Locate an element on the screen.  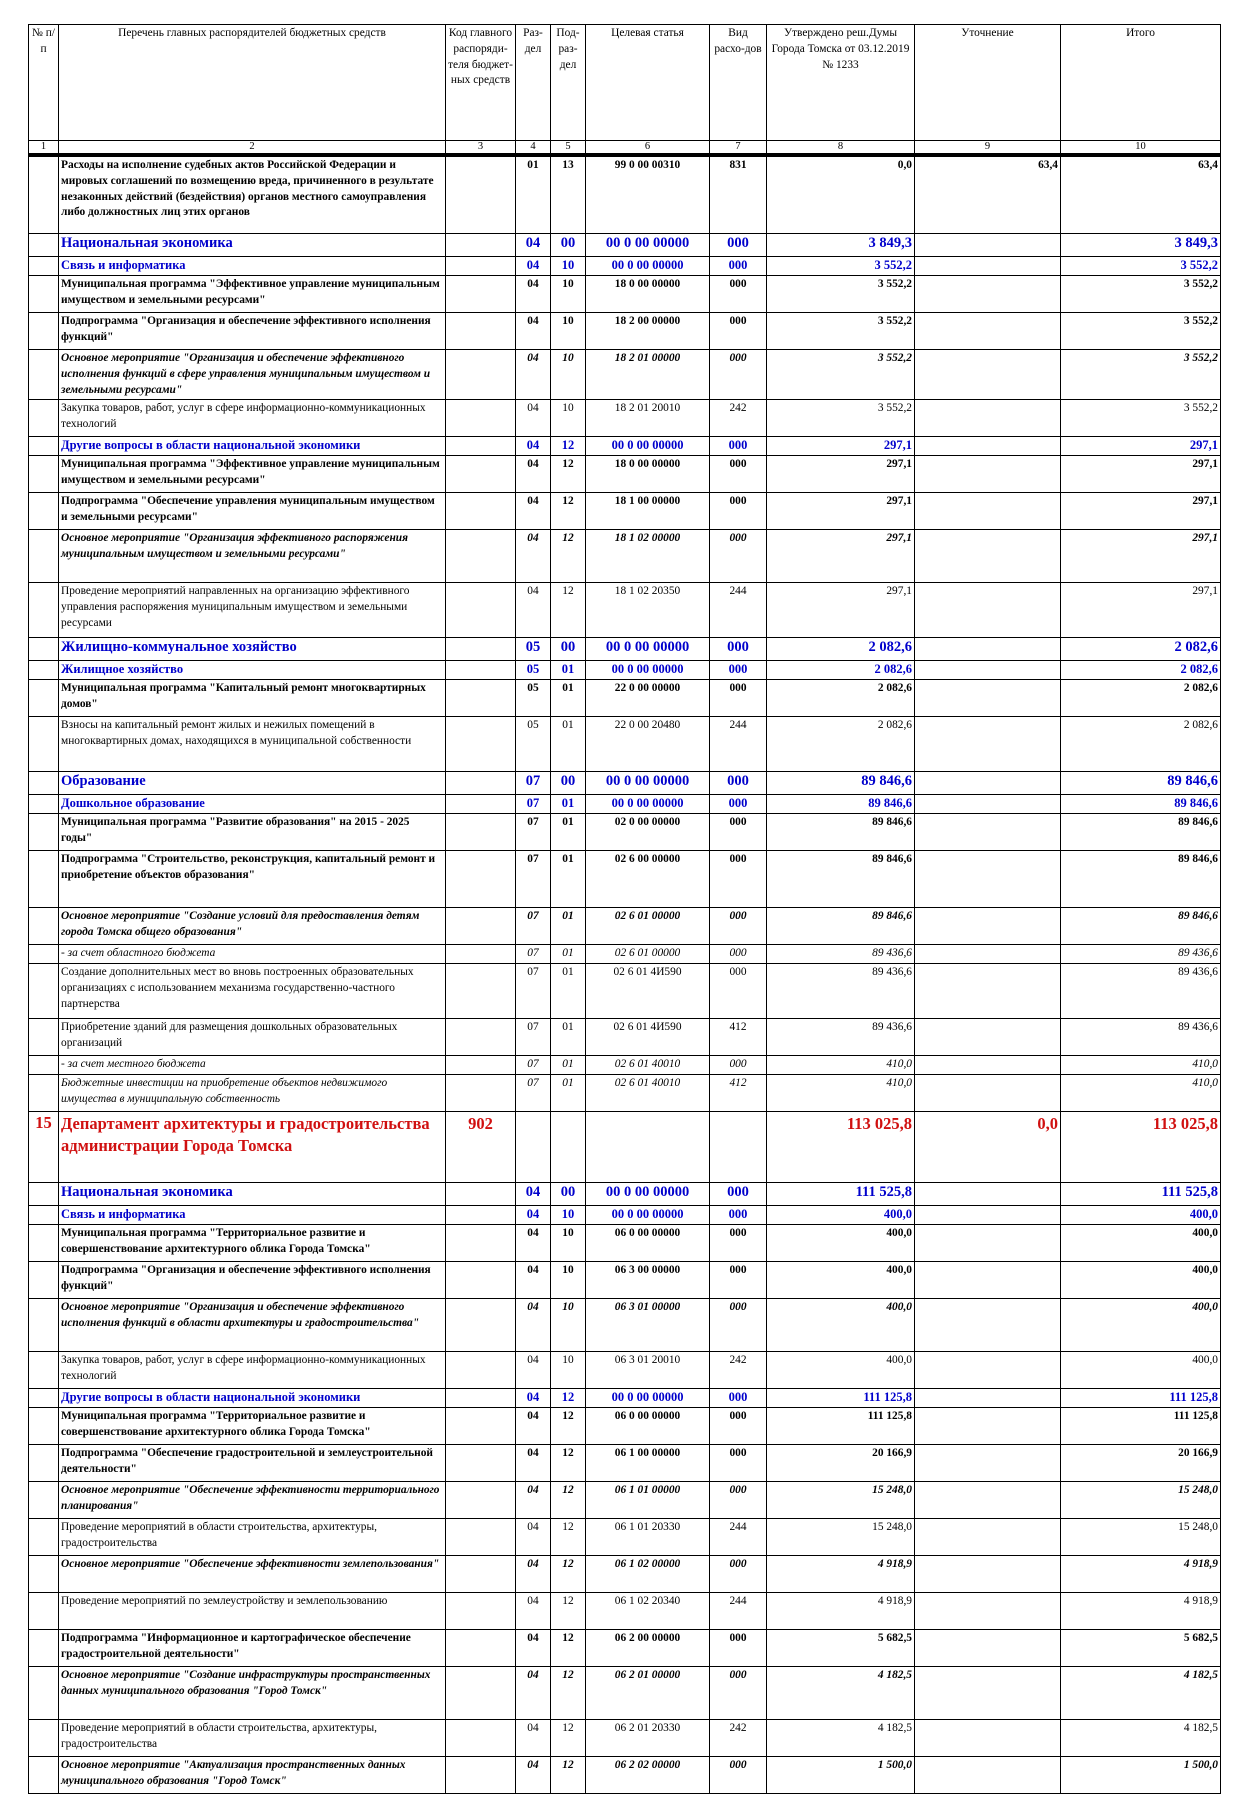
row-subsection: 01 is located at coordinates (568, 1037).